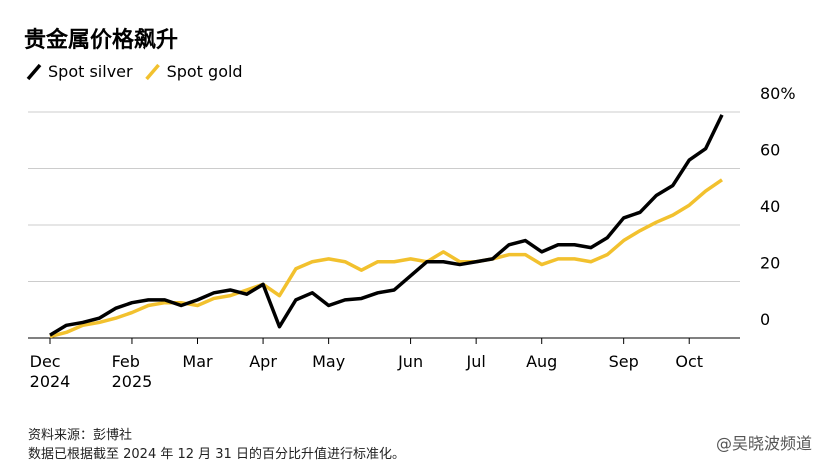 The width and height of the screenshot is (826, 474). I want to click on note: 数据已根据截至 2024 年 12 月 31 日的百分比升值进行标准化。, so click(216, 454).